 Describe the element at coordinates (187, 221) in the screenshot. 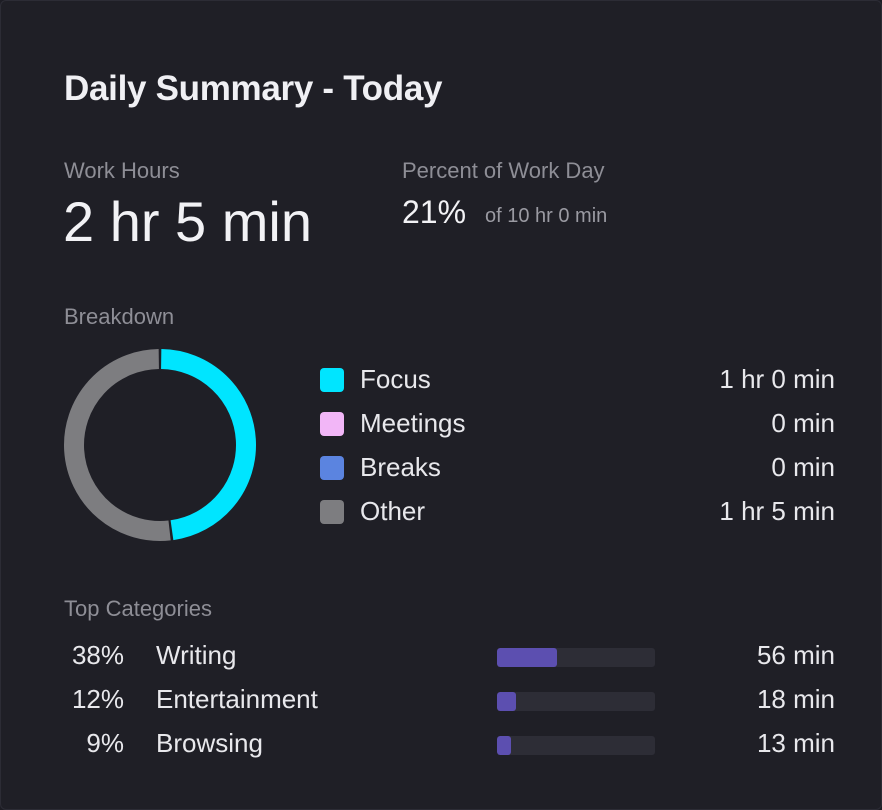

I see `work-hours-value: 2 hr 5 min` at that location.